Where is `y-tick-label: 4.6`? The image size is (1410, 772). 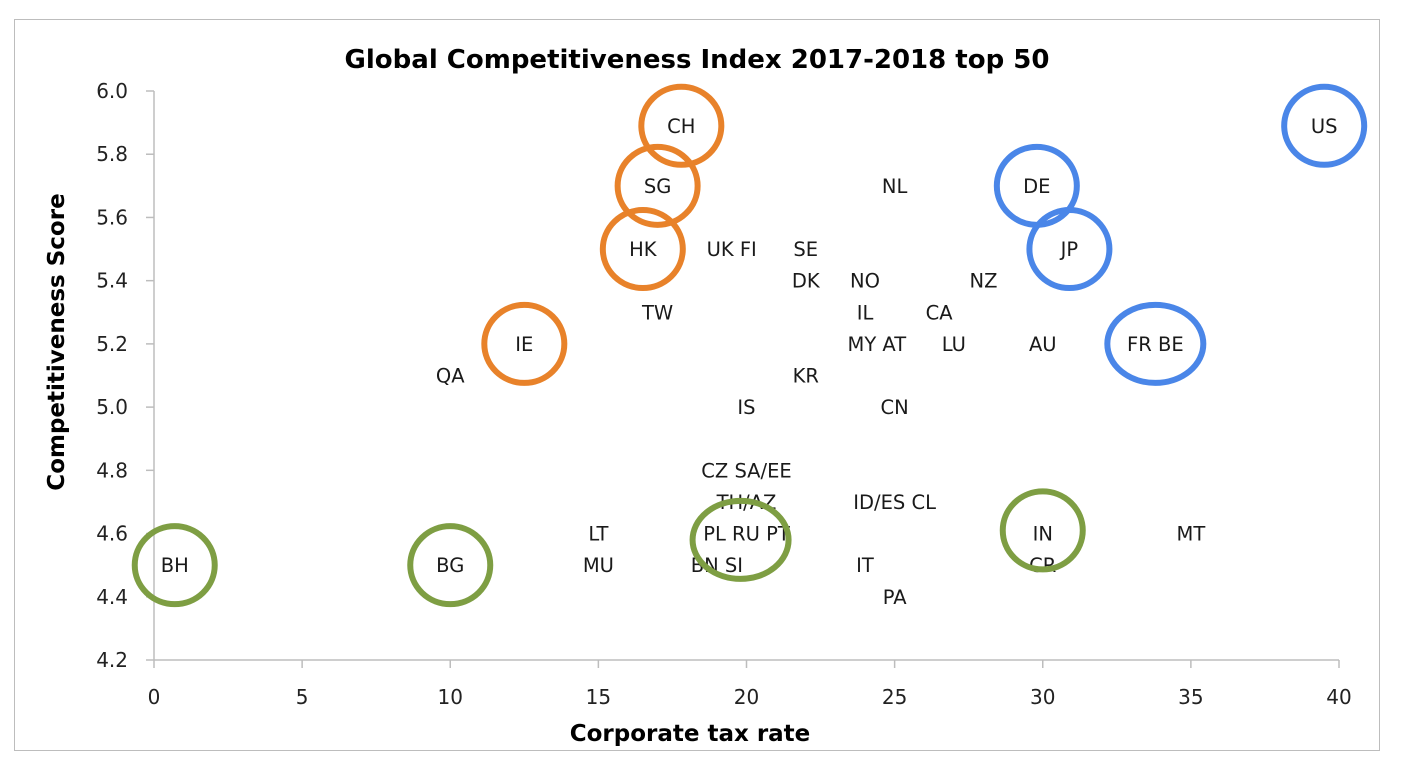 y-tick-label: 4.6 is located at coordinates (112, 534).